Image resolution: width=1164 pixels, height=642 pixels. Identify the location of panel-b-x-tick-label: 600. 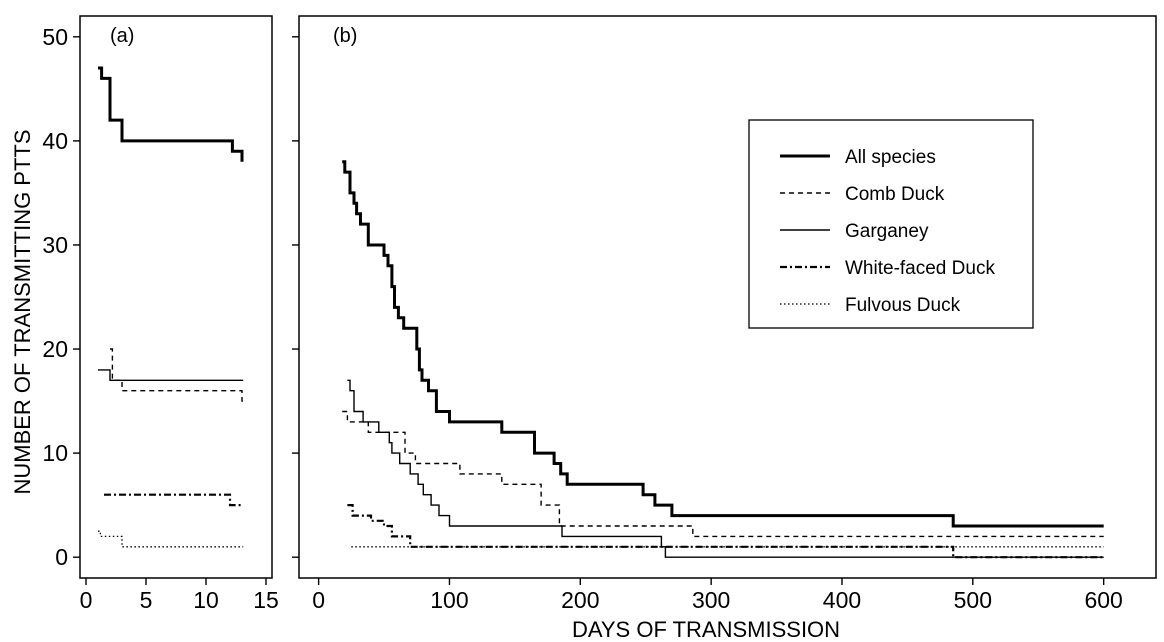
(1103, 600).